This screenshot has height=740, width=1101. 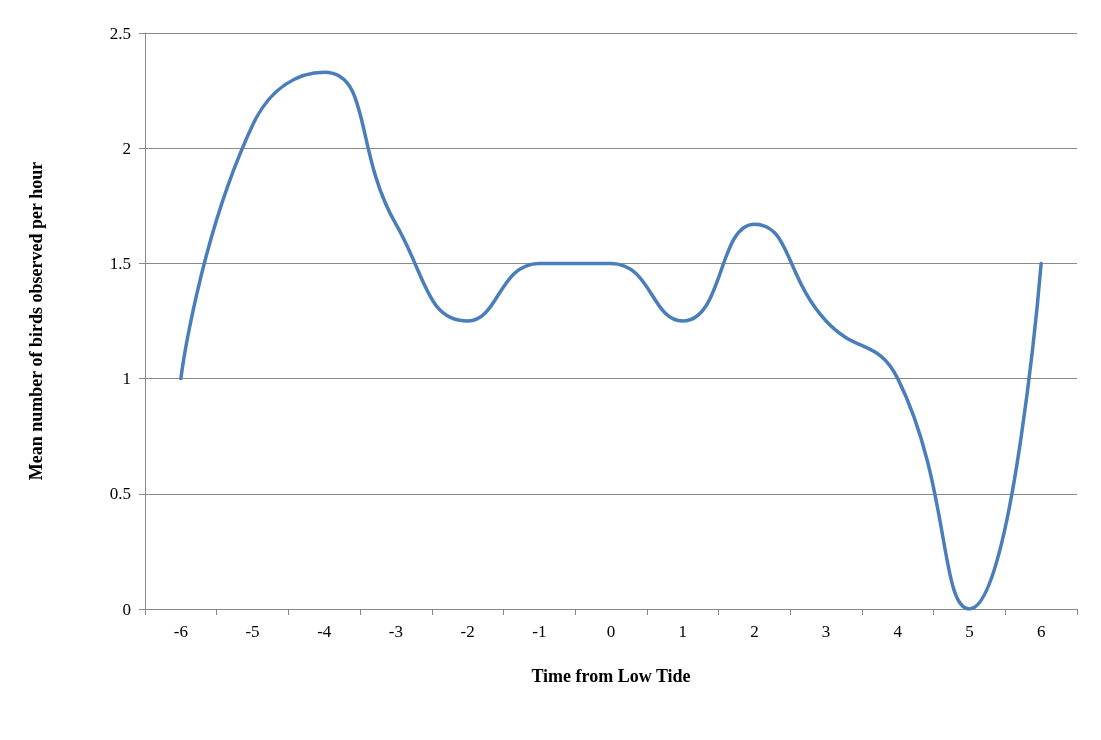 What do you see at coordinates (252, 631) in the screenshot?
I see `x-tick-label: -5` at bounding box center [252, 631].